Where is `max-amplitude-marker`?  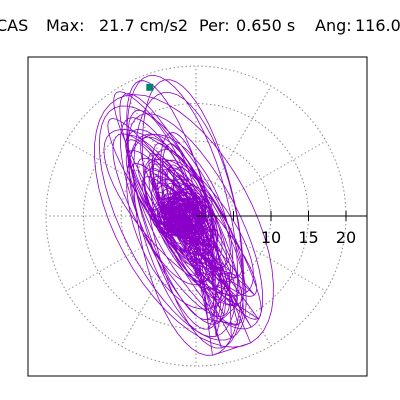
max-amplitude-marker is located at coordinates (150, 87).